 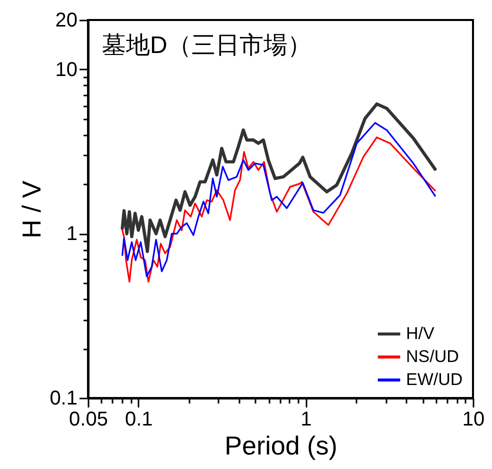 What do you see at coordinates (138, 419) in the screenshot?
I see `x-tick-label: 0.1` at bounding box center [138, 419].